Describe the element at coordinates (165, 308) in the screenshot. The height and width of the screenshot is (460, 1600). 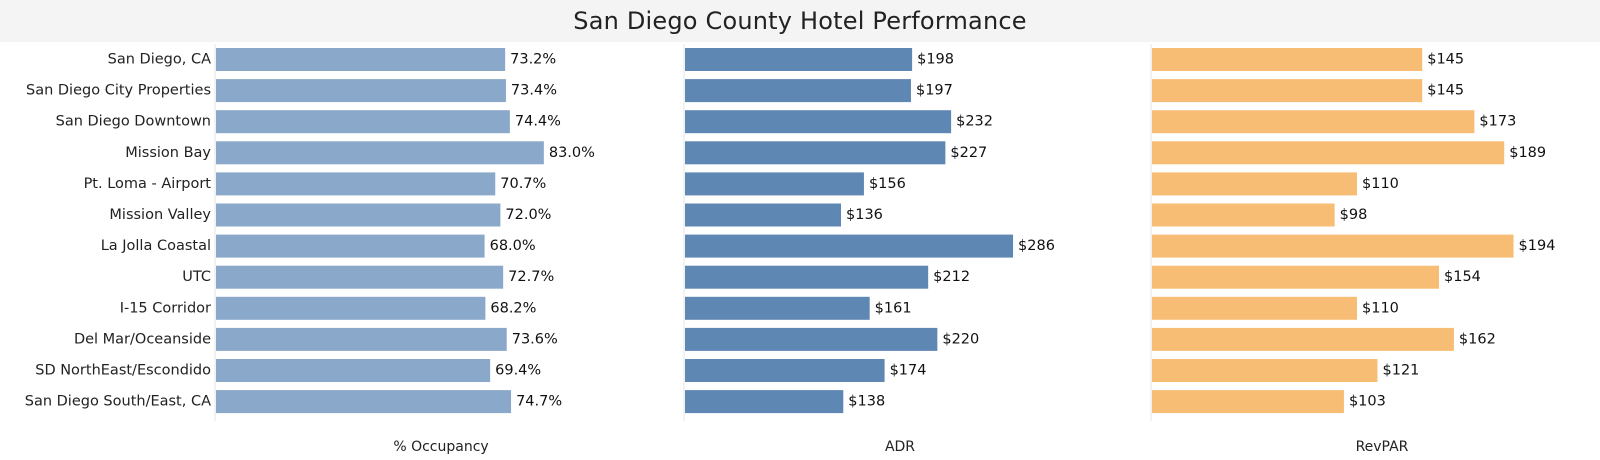
I see `category-label: I-15 Corridor` at that location.